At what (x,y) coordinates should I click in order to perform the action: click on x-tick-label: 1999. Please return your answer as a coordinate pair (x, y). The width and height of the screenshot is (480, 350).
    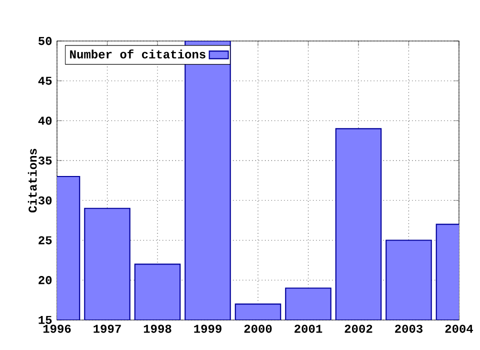
    Looking at the image, I should click on (208, 328).